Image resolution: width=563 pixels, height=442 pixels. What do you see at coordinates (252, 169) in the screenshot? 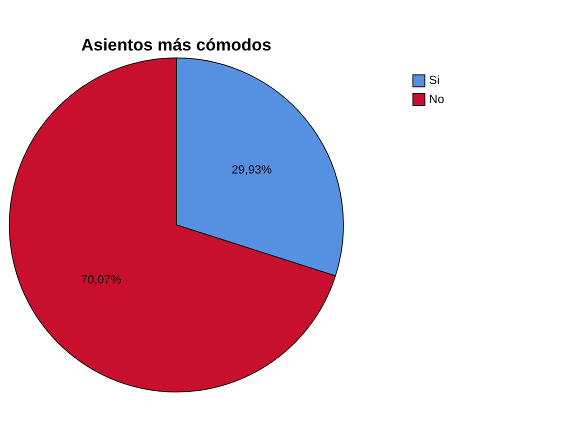
I see `data-label: 29,93%` at bounding box center [252, 169].